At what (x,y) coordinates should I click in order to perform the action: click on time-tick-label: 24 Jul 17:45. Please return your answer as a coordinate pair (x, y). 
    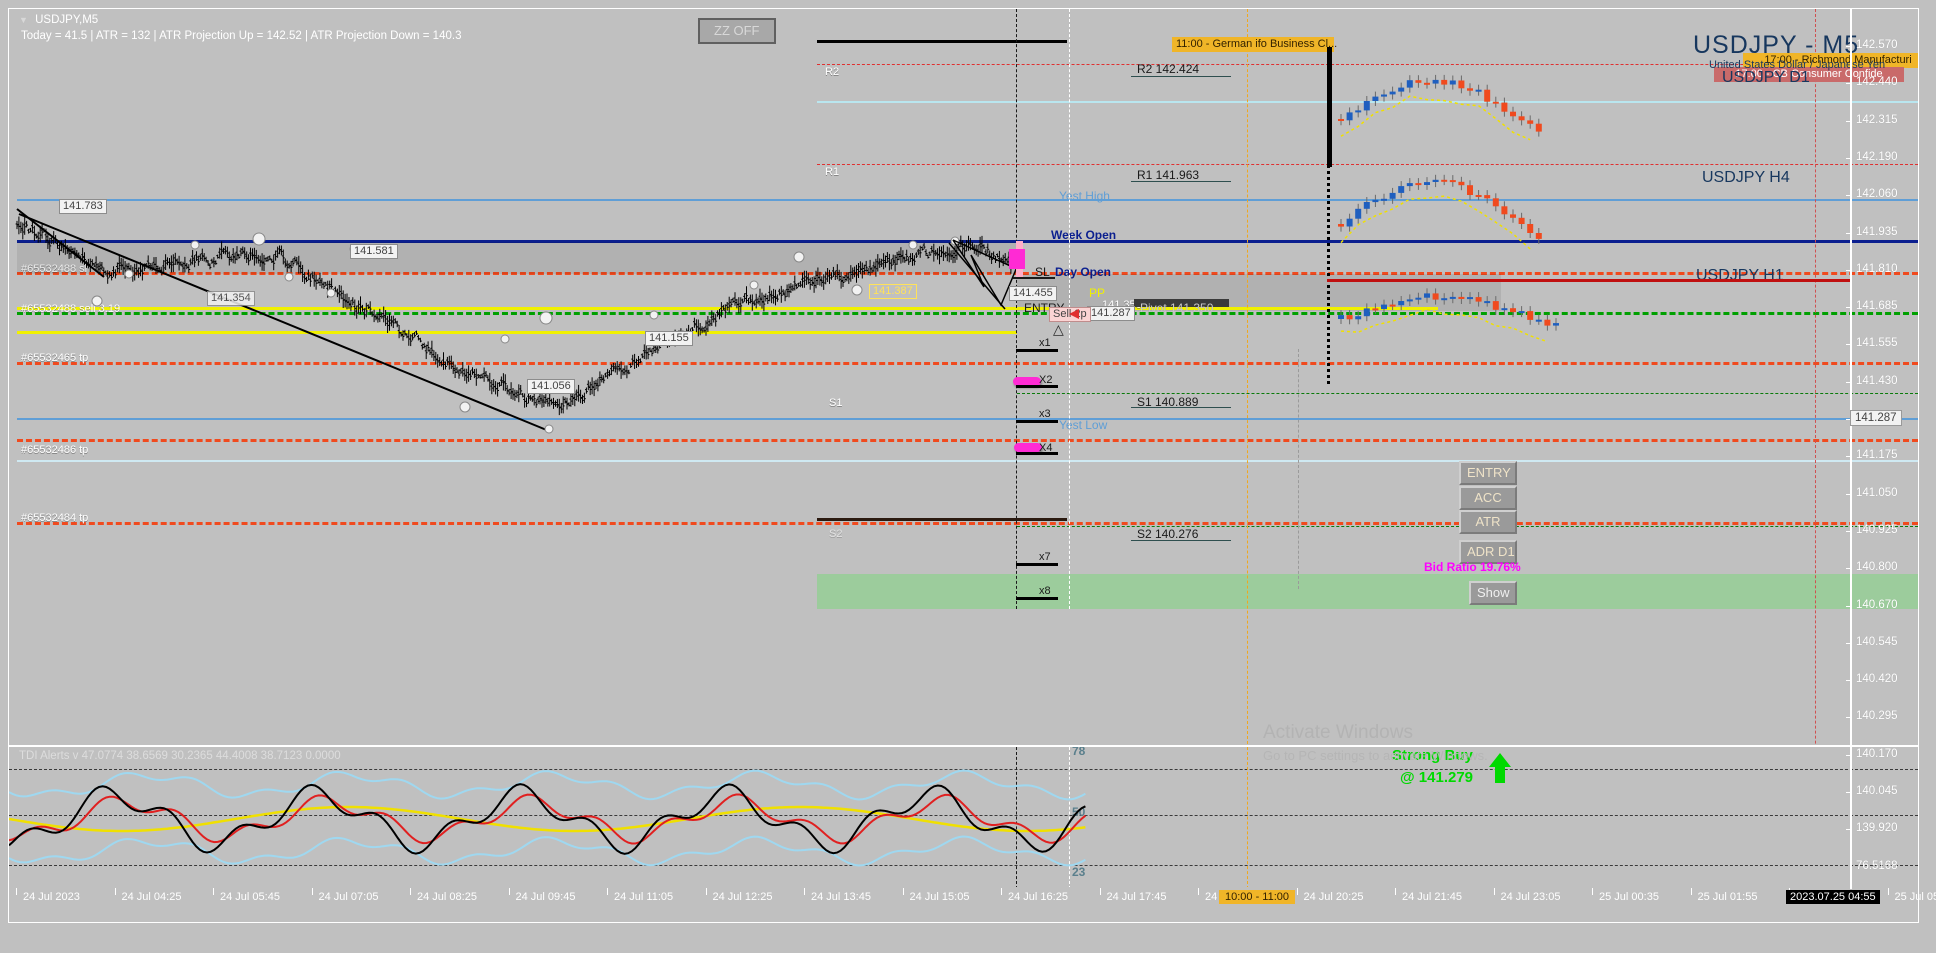
    Looking at the image, I should click on (1136, 897).